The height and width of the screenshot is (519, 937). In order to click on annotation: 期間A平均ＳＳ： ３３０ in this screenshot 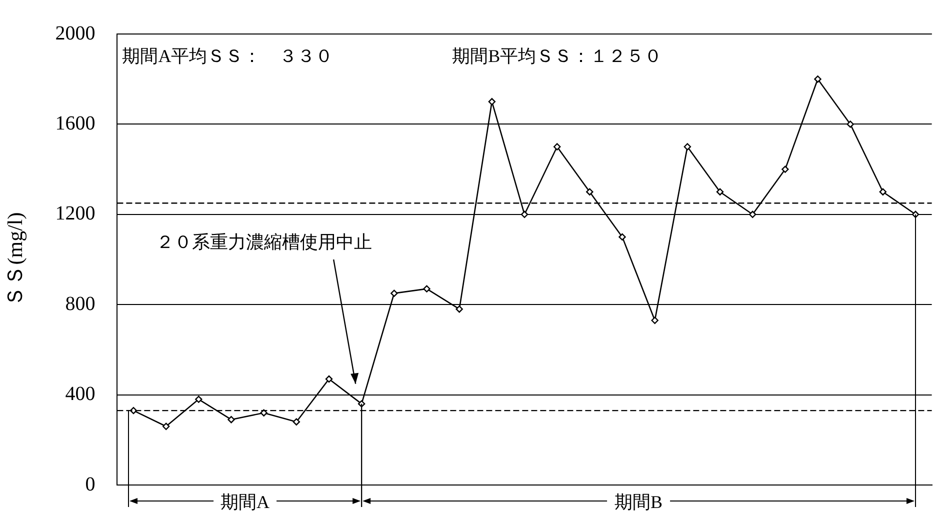, I will do `click(228, 56)`.